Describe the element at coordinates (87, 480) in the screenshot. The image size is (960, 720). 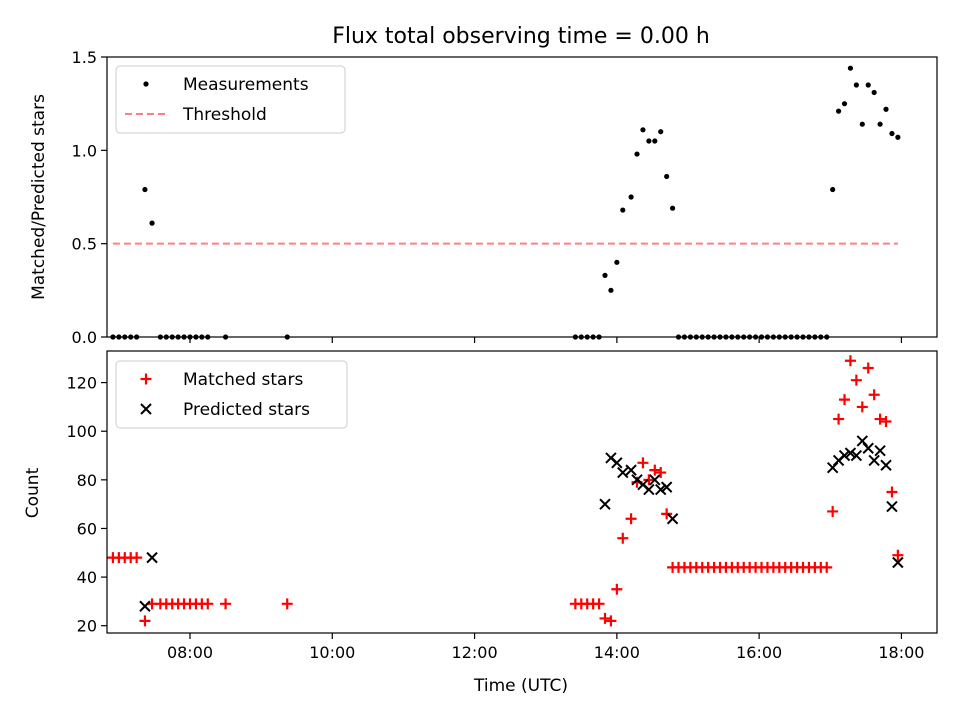
I see `y-tick-label: 80` at that location.